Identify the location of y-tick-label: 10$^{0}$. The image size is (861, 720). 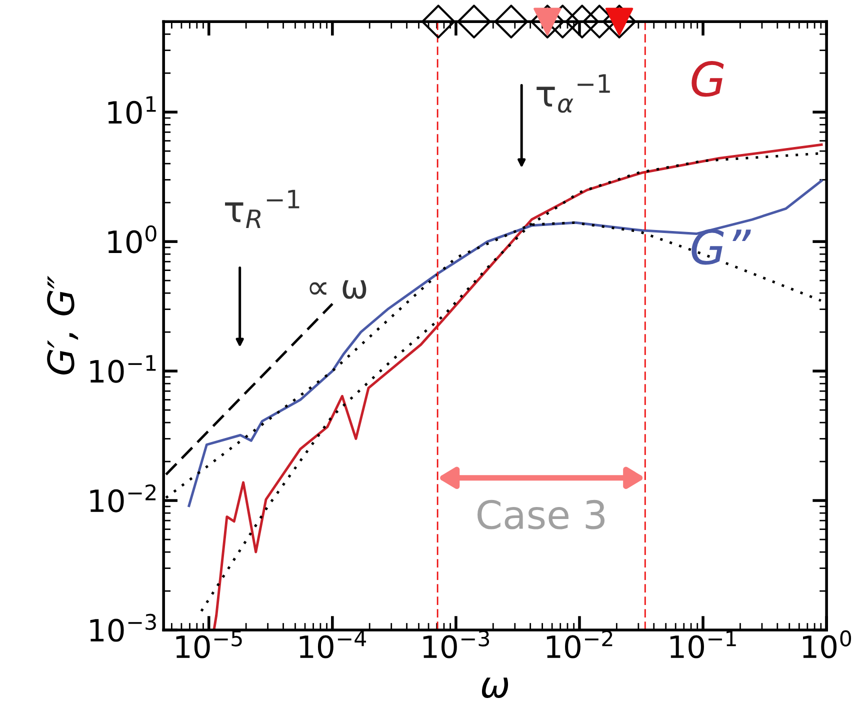
(132, 239).